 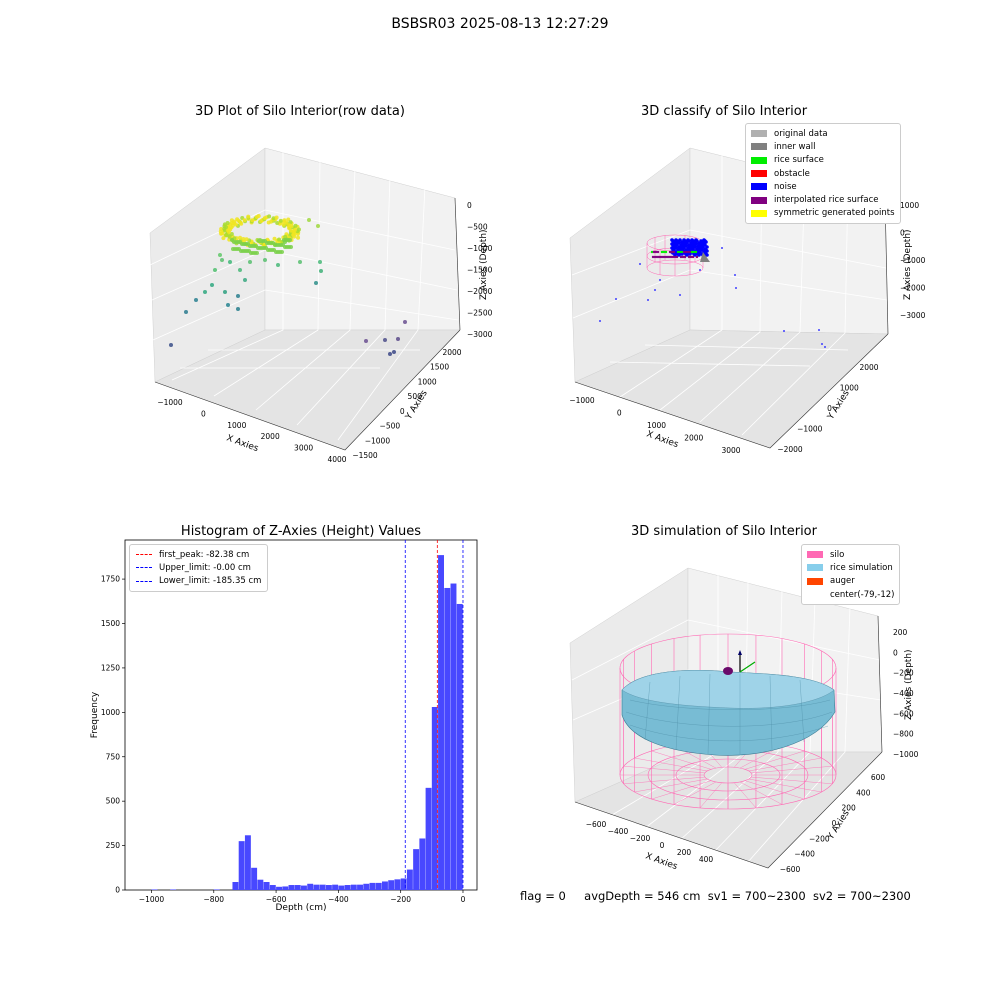 What do you see at coordinates (724, 531) in the screenshot?
I see `plot4-title: 3D simulation of Silo Interior` at bounding box center [724, 531].